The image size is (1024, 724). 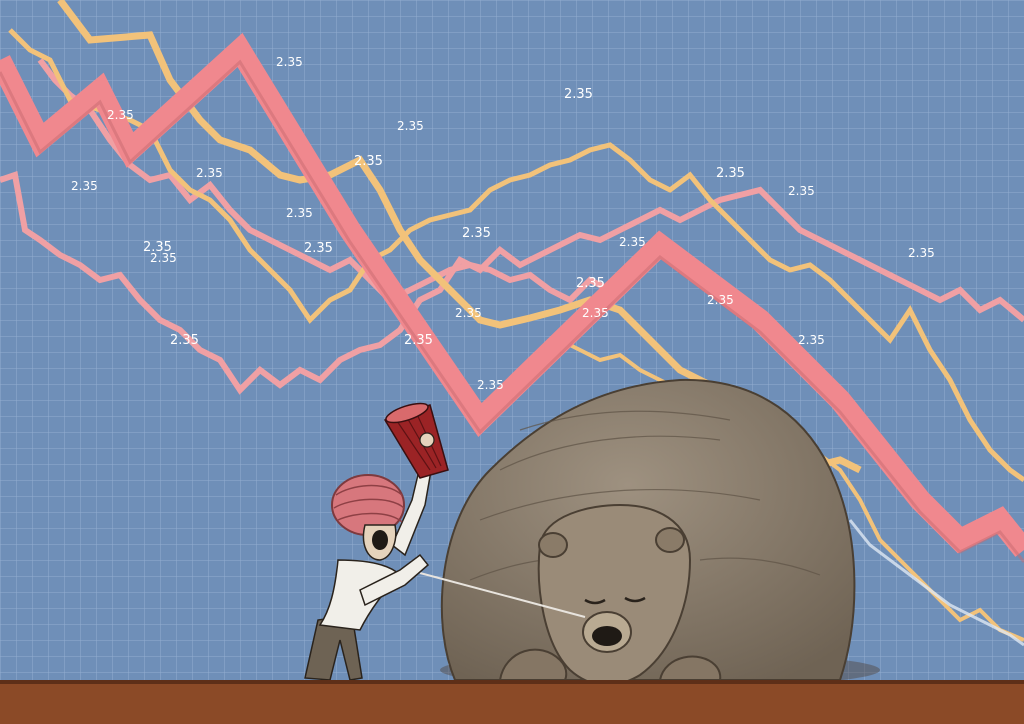 What do you see at coordinates (614, 594) in the screenshot?
I see `bear-head` at bounding box center [614, 594].